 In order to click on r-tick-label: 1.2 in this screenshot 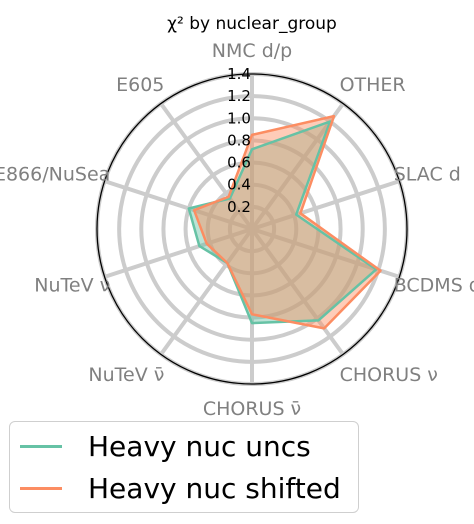, I will do `click(239, 96)`.